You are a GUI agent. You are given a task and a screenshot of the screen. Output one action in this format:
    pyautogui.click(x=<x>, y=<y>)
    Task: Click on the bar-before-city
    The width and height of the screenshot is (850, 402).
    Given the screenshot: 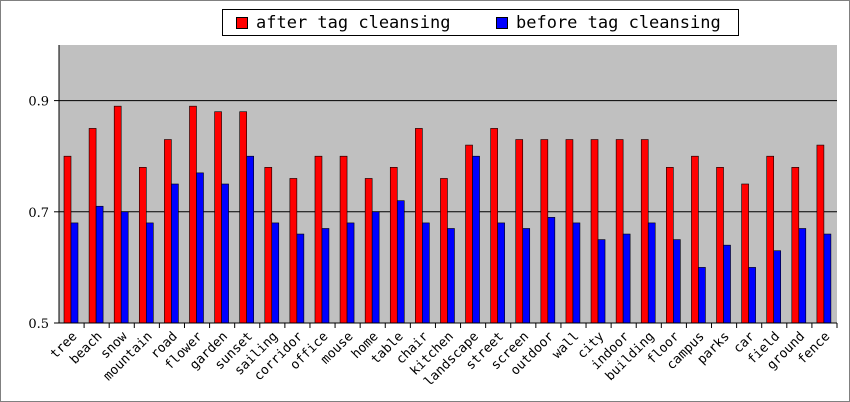 What is the action you would take?
    pyautogui.click(x=601, y=281)
    